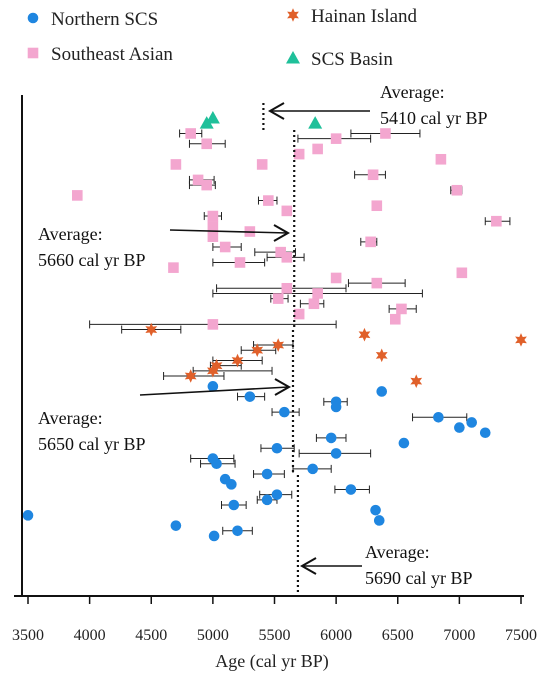 This screenshot has height=676, width=550. I want to click on average-value: 5660 cal yr BP, so click(92, 260).